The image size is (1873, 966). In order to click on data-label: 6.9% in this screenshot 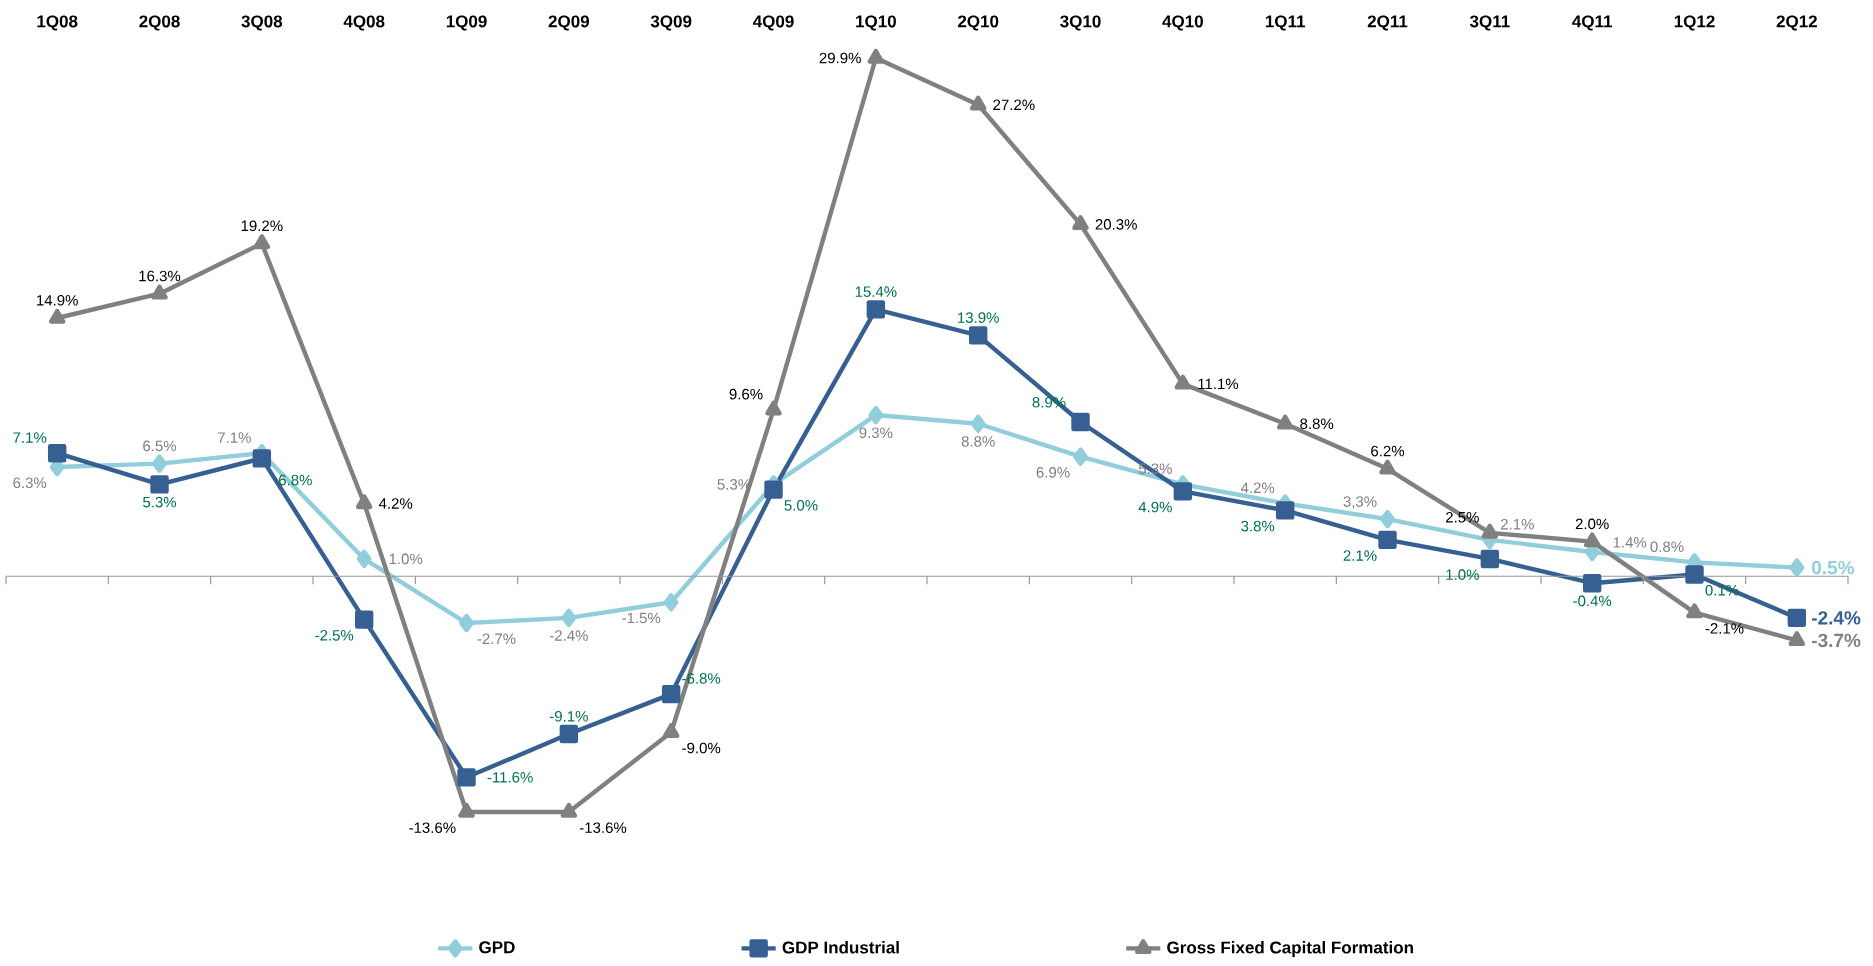, I will do `click(1053, 472)`.